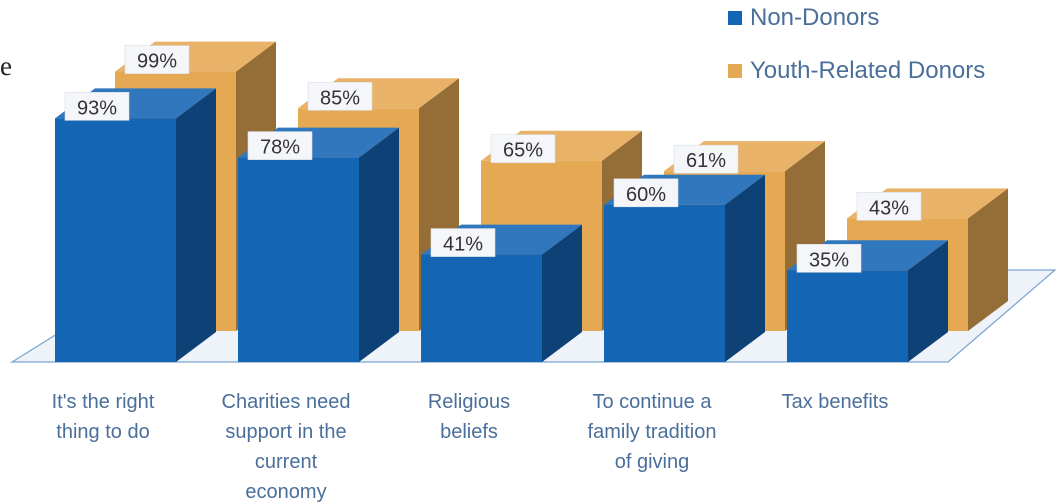 The image size is (1061, 502). I want to click on data-label-youth-related-donors-1: 85%, so click(340, 98).